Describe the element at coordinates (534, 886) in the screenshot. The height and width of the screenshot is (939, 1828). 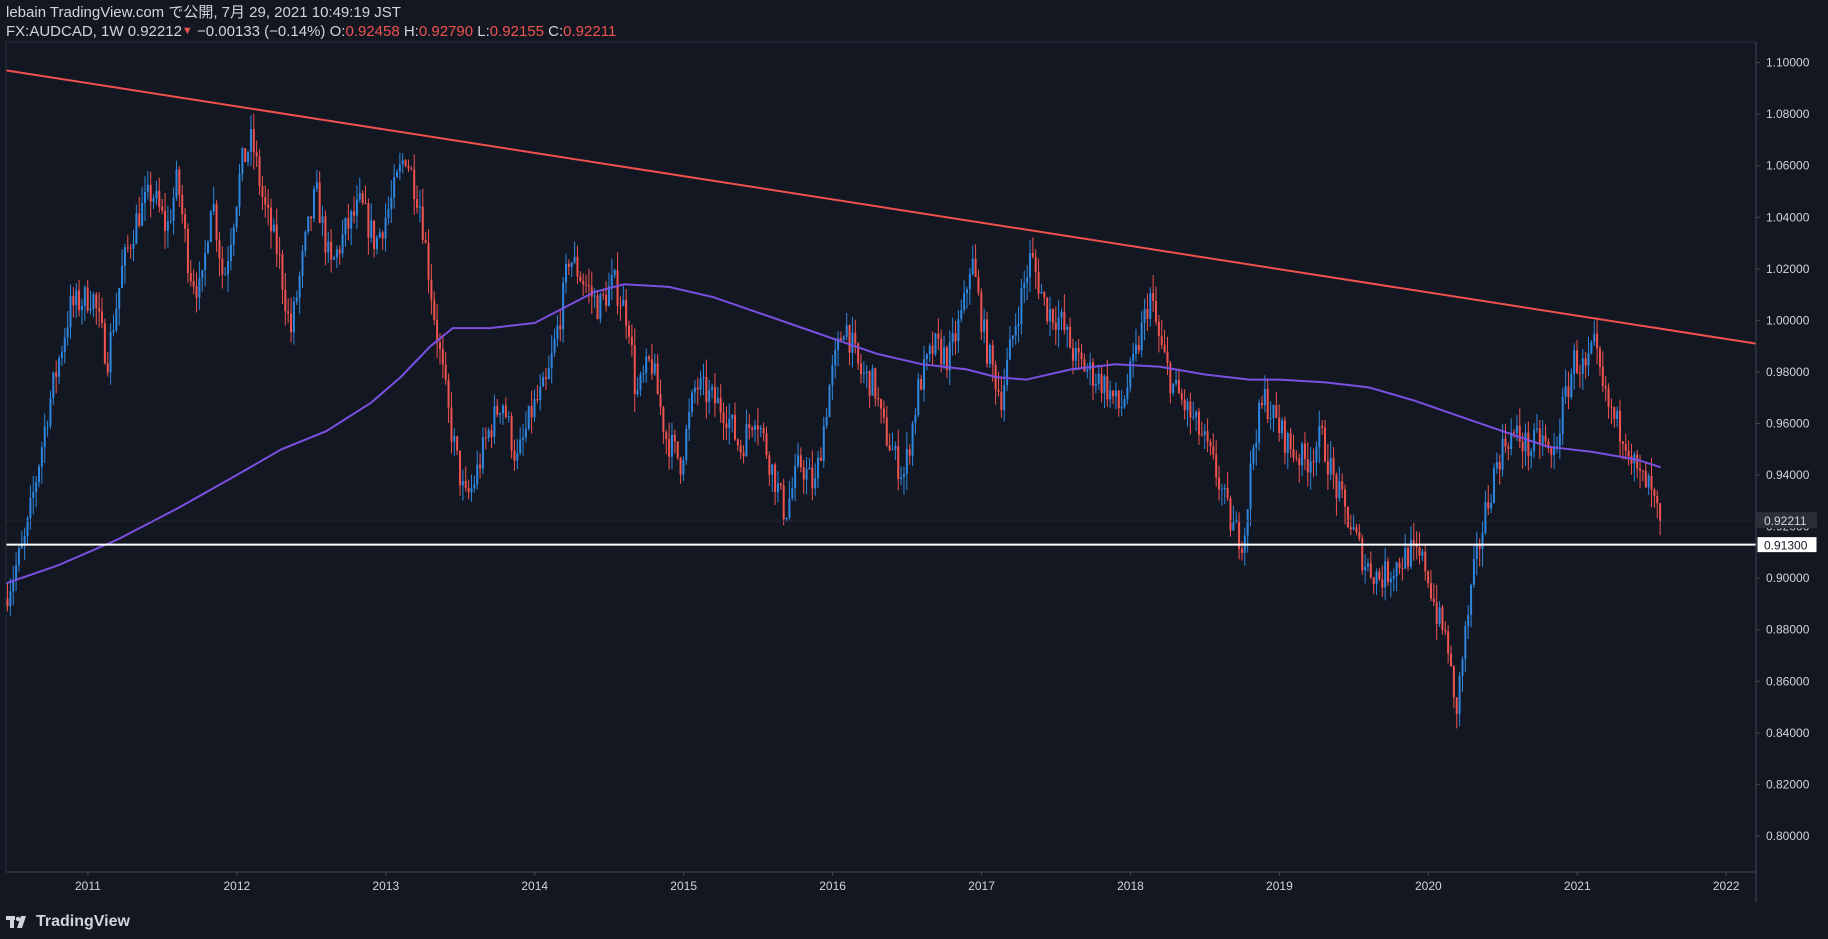
I see `time-axis-label: 2014` at that location.